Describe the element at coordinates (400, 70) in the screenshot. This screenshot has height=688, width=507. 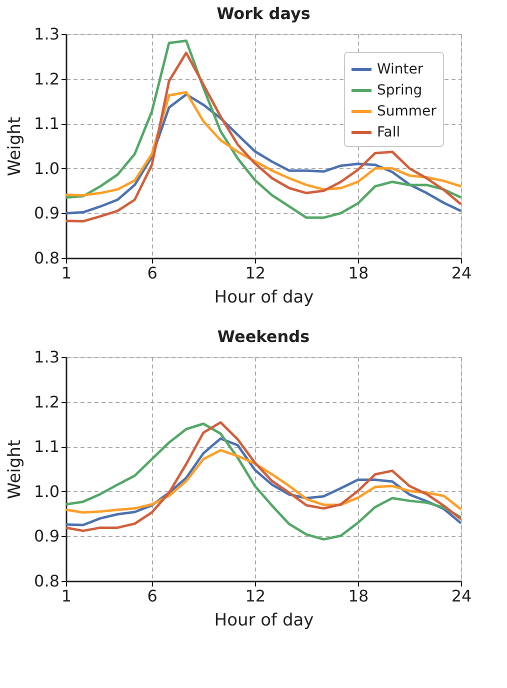
I see `legend-label: Winter` at that location.